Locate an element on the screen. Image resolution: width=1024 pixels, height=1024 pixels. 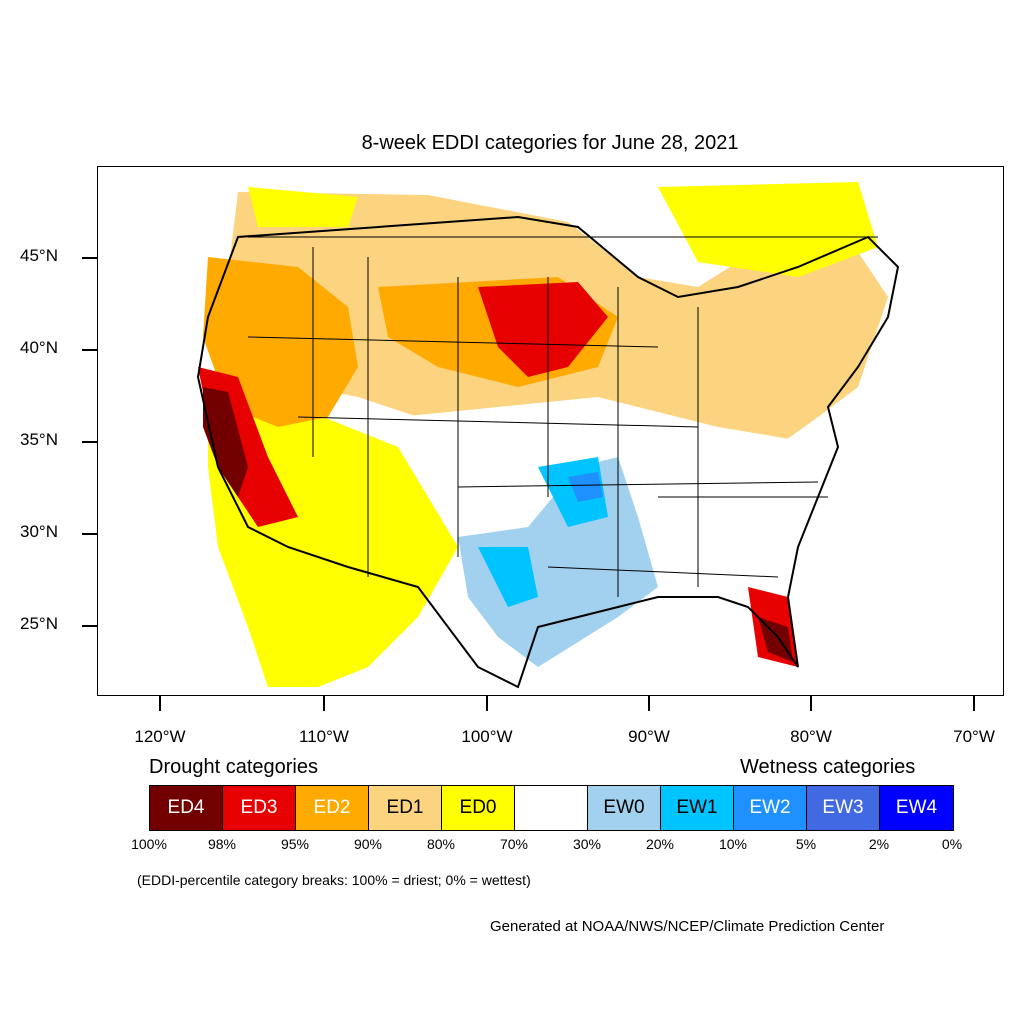
percentile-label: 90% is located at coordinates (368, 844).